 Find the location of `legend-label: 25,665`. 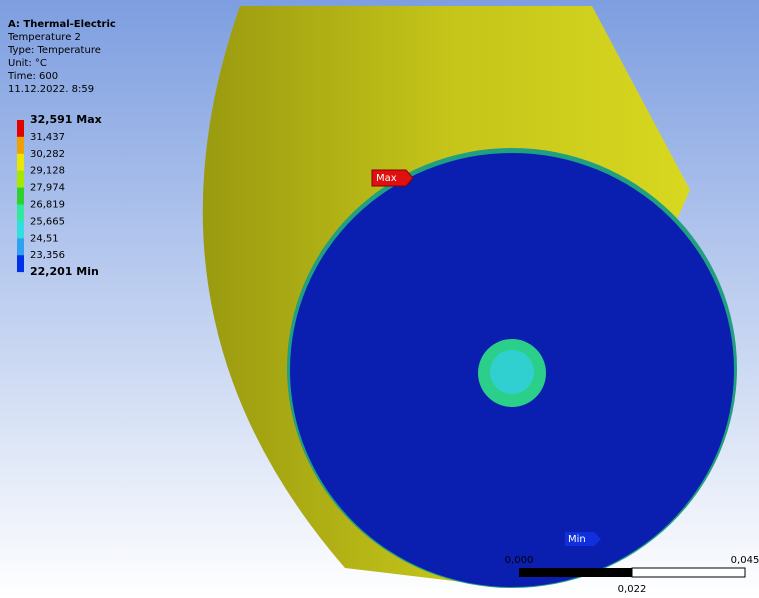

legend-label: 25,665 is located at coordinates (47, 221).